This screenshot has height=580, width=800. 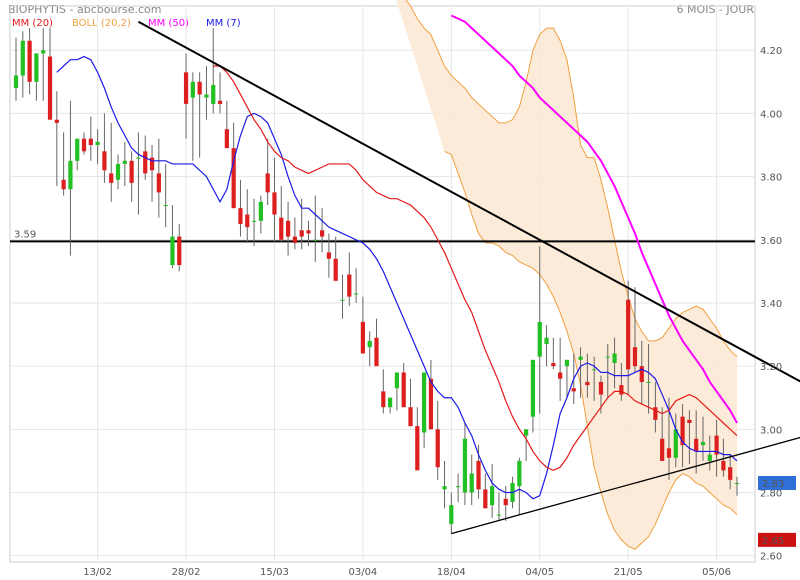 I want to click on x-tick-label: 21/05, so click(x=628, y=572).